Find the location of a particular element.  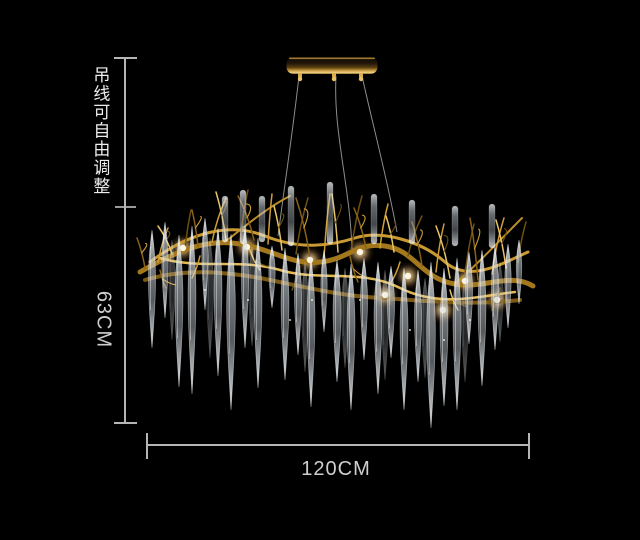

width-dimension-label: 120CM is located at coordinates (336, 469).